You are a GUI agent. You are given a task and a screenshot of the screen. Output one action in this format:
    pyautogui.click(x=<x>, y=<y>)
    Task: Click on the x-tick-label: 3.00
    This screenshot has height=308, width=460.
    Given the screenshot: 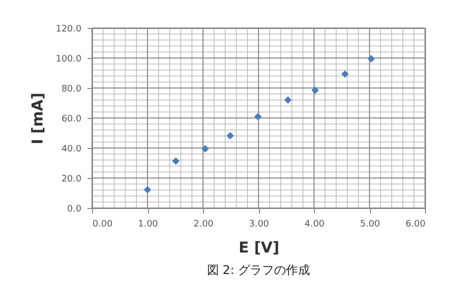 What is the action you would take?
    pyautogui.click(x=259, y=225)
    